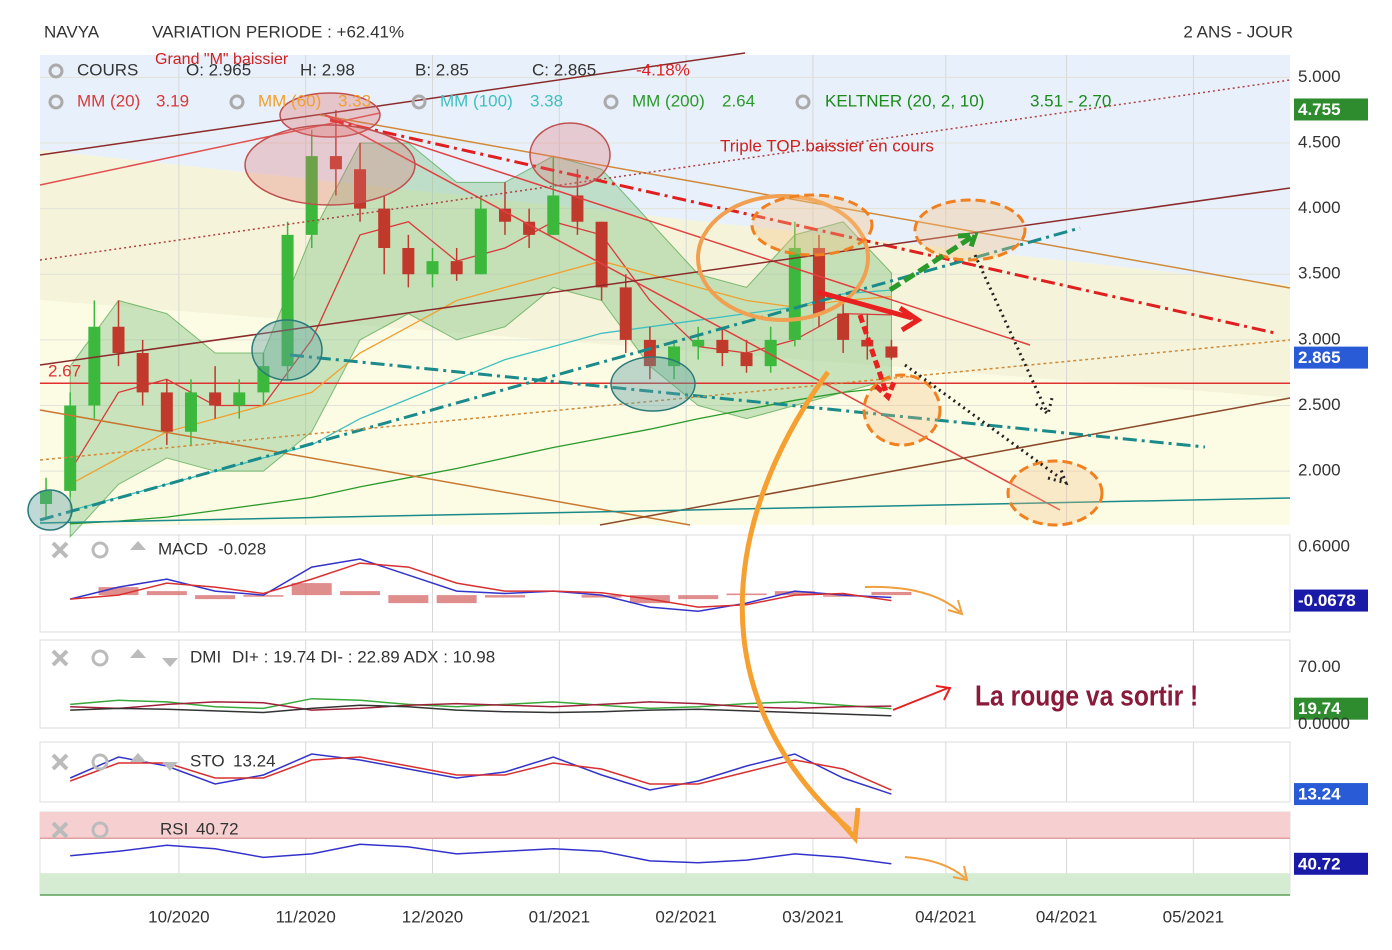 This screenshot has height=950, width=1392. Describe the element at coordinates (1319, 404) in the screenshot. I see `y-tick-label: 2.500` at that location.